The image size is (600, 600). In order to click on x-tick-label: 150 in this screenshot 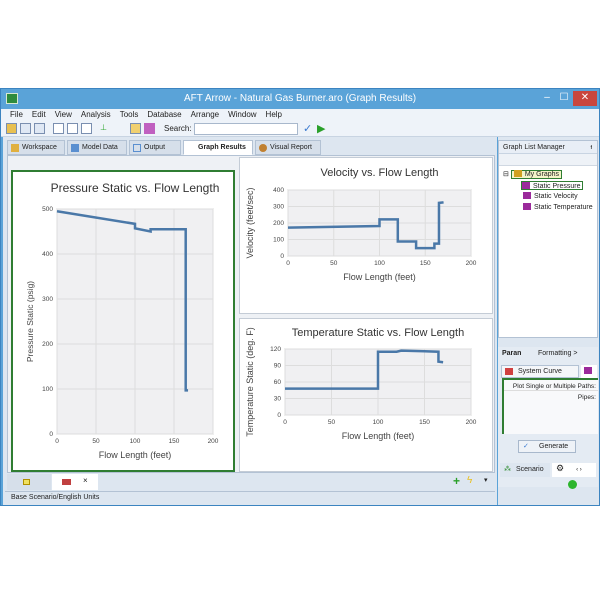, I will do `click(424, 422)`.